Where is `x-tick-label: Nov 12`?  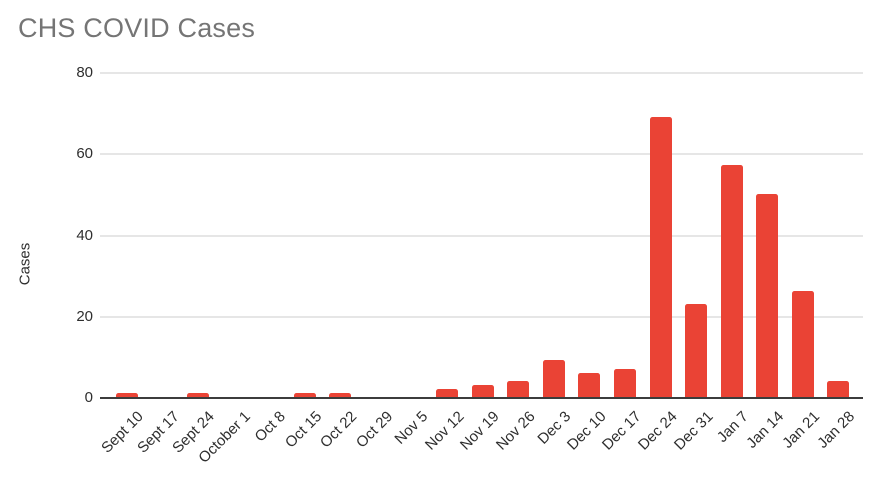
x-tick-label: Nov 12 is located at coordinates (444, 431).